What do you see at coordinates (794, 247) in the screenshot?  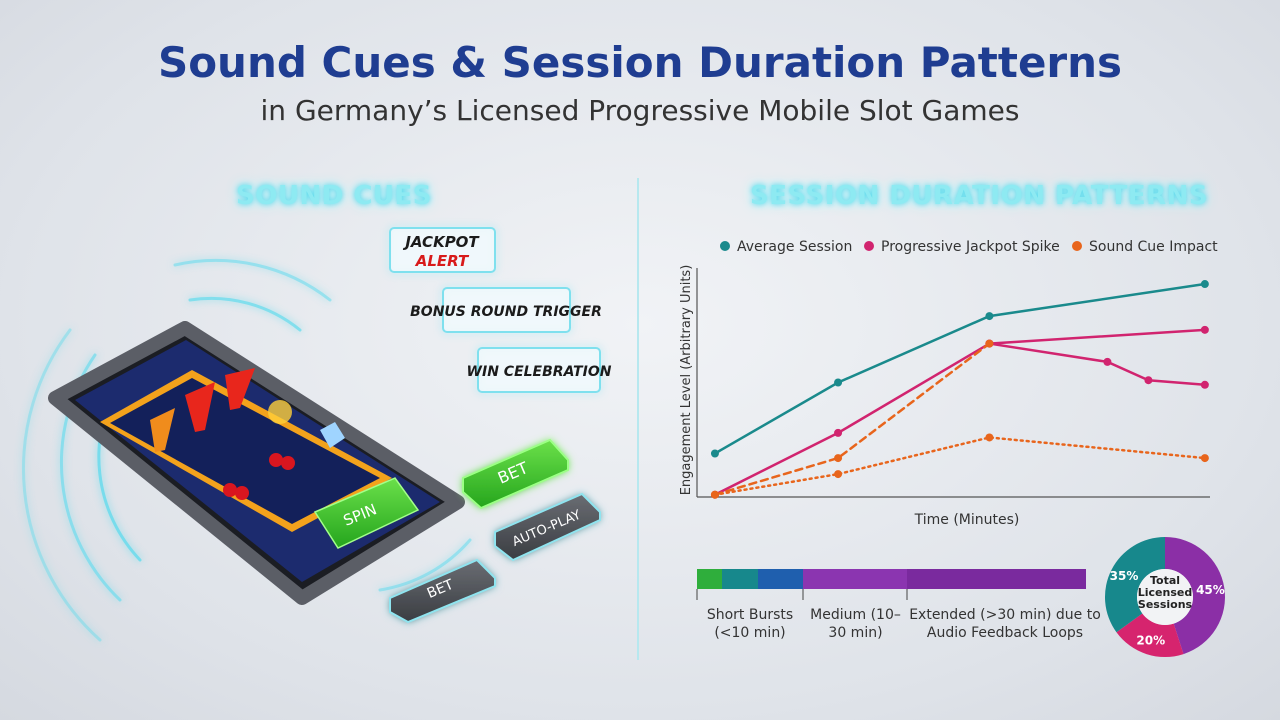 I see `legend-label: Average Session` at bounding box center [794, 247].